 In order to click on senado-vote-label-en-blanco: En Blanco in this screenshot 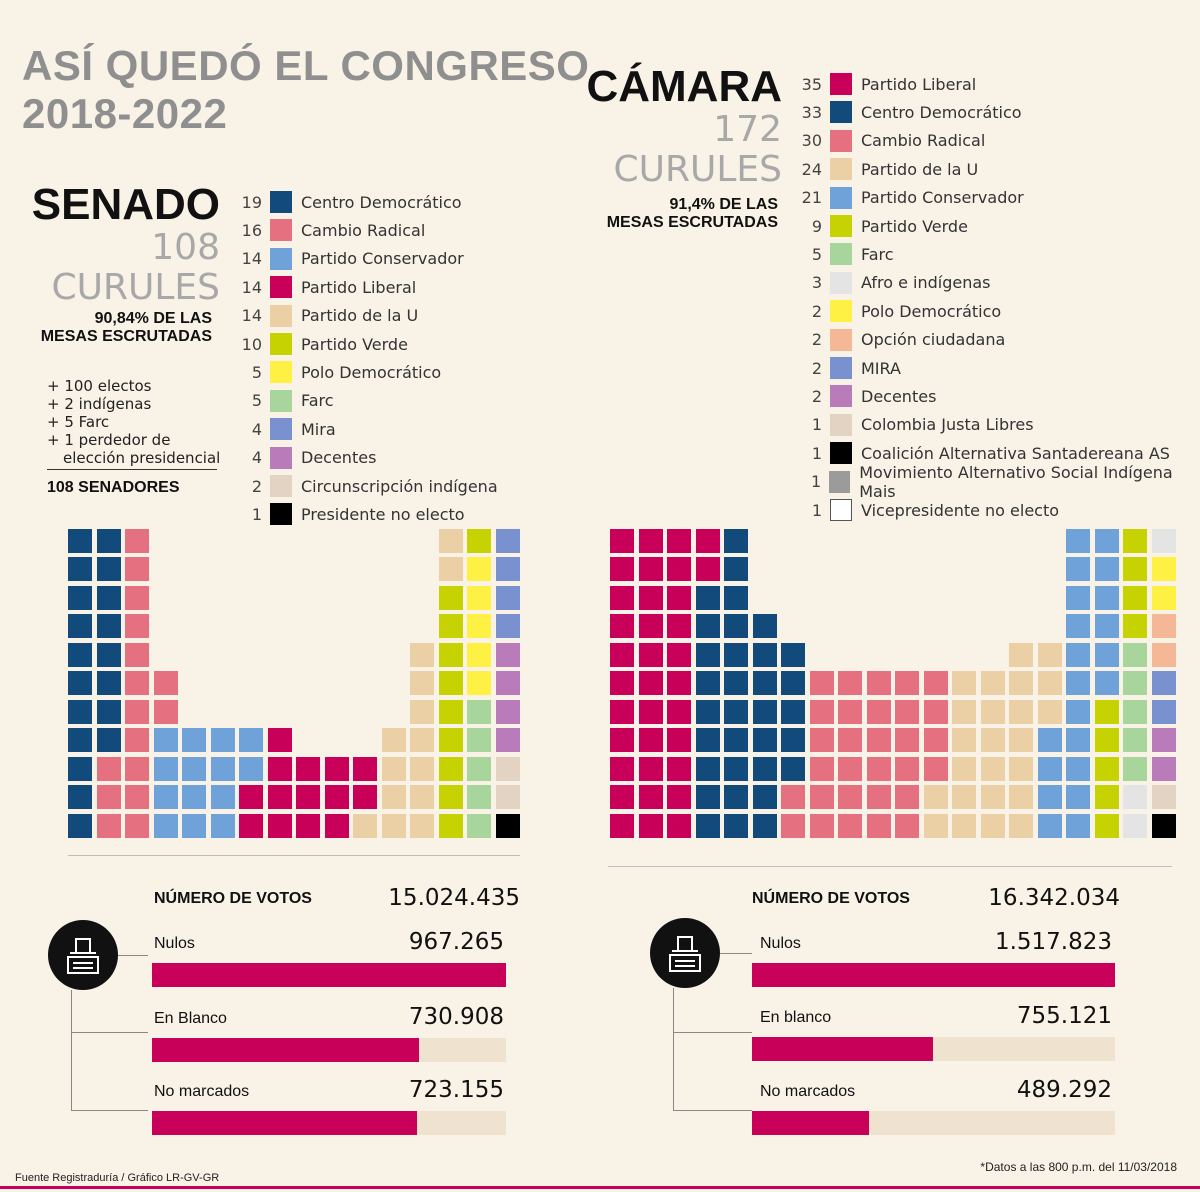, I will do `click(190, 1018)`.